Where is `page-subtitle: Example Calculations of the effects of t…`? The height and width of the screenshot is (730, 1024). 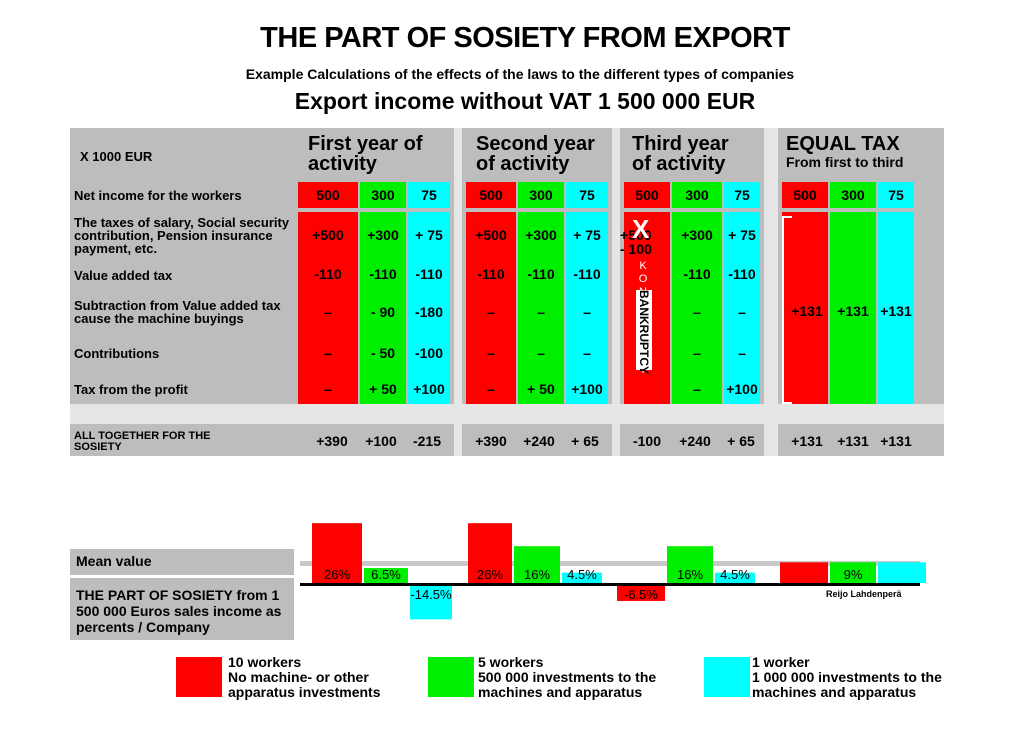 page-subtitle: Example Calculations of the effects of t… is located at coordinates (520, 74).